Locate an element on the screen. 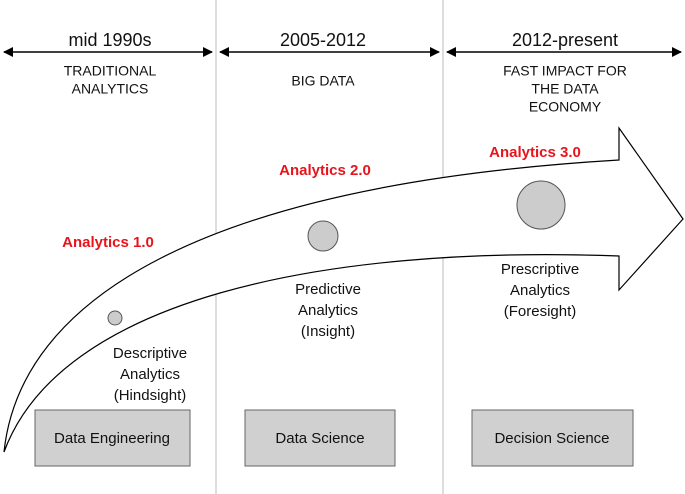  box-label: Data Science is located at coordinates (319, 438).